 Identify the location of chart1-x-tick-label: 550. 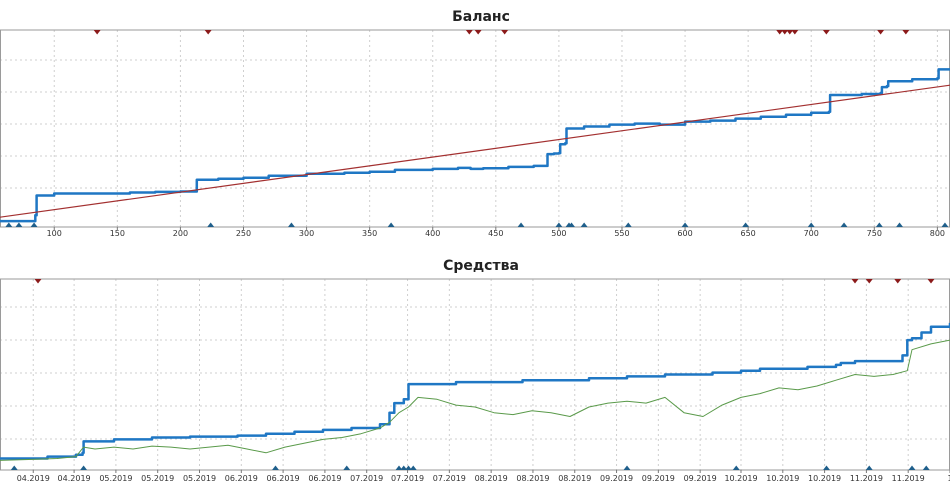
(621, 233).